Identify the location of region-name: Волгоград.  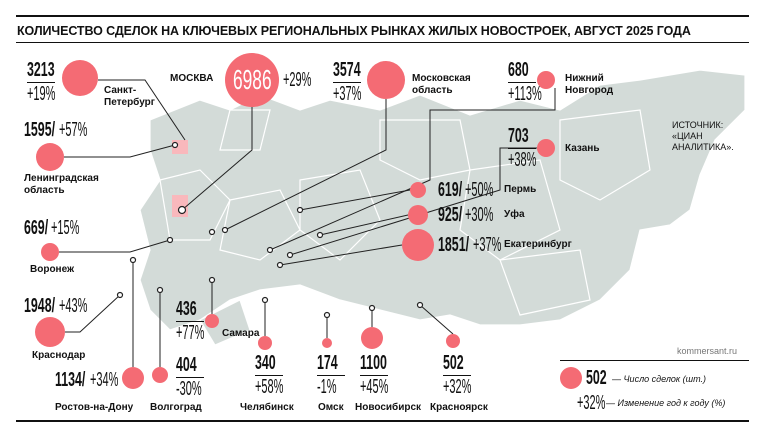
(176, 407).